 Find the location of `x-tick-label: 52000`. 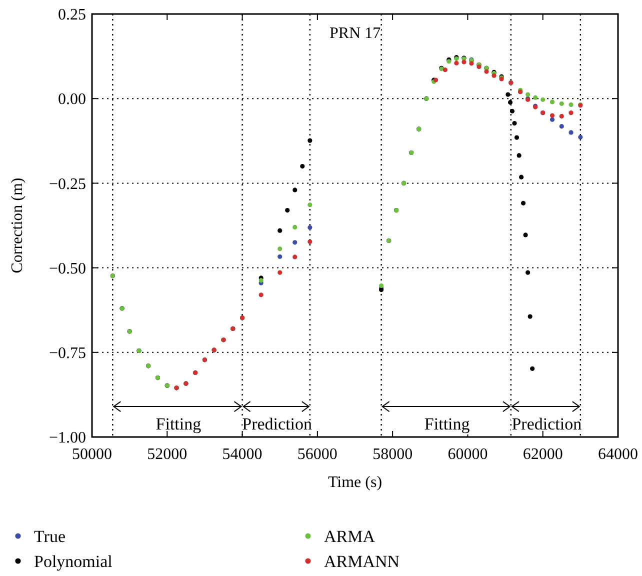

x-tick-label: 52000 is located at coordinates (167, 454).